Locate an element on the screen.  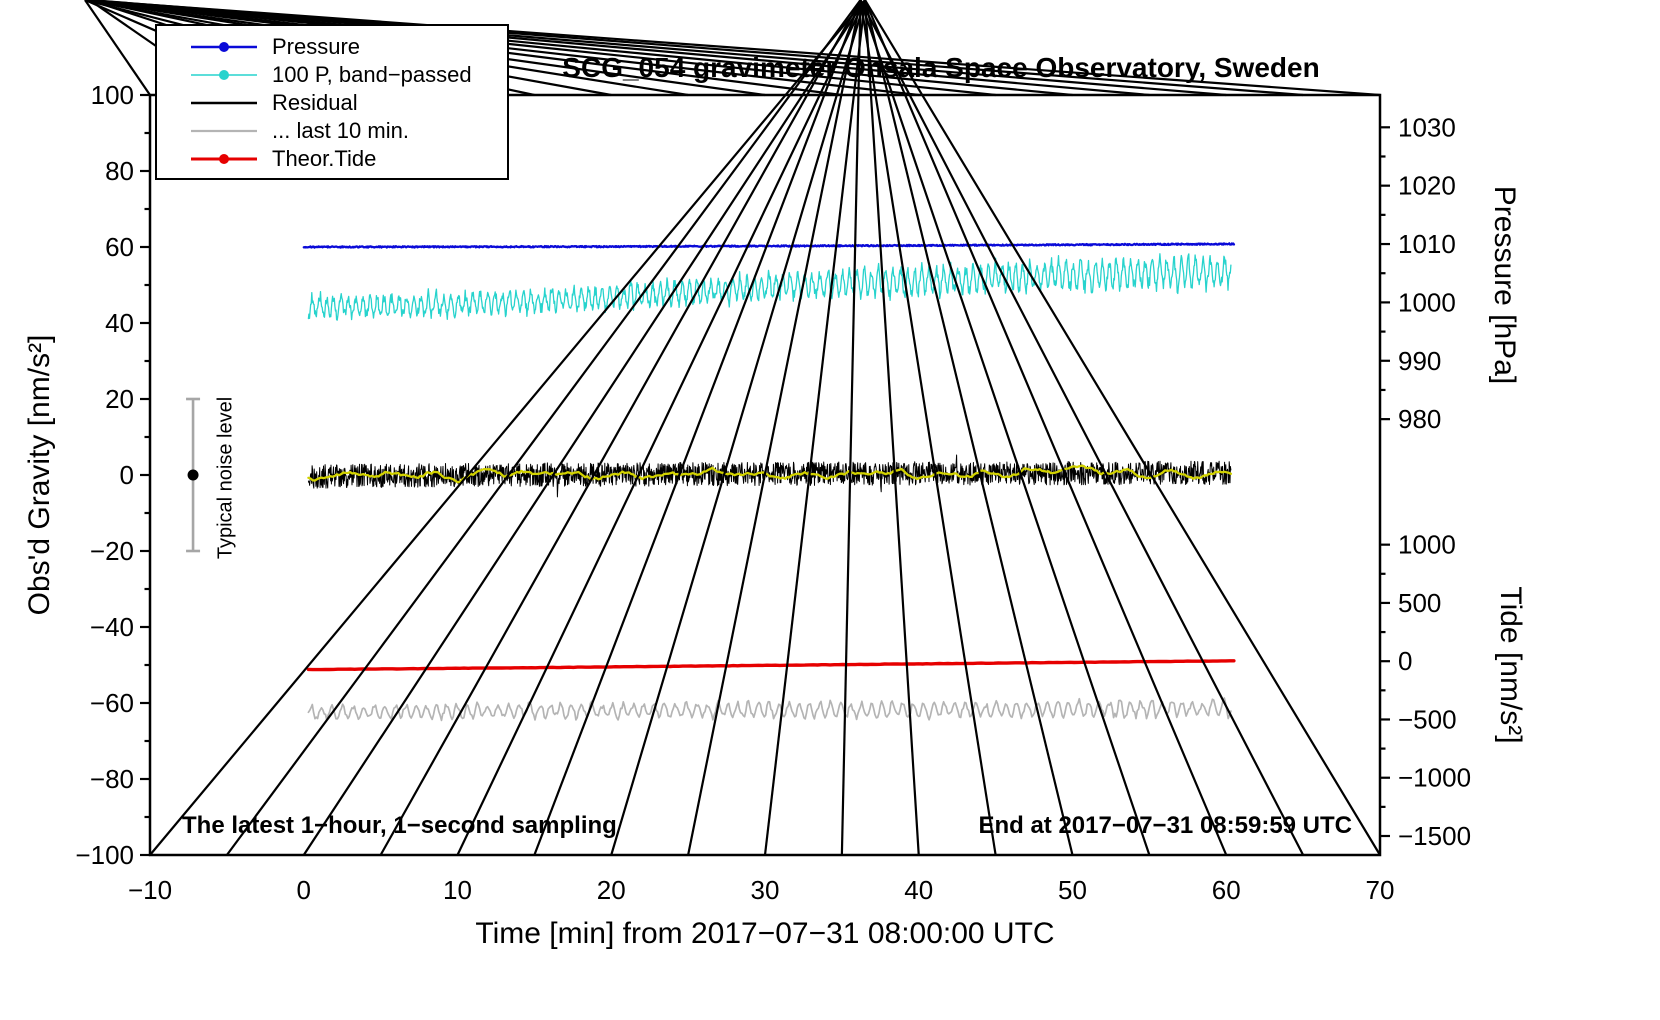
series-pressure-bandpassed is located at coordinates (769, 287).